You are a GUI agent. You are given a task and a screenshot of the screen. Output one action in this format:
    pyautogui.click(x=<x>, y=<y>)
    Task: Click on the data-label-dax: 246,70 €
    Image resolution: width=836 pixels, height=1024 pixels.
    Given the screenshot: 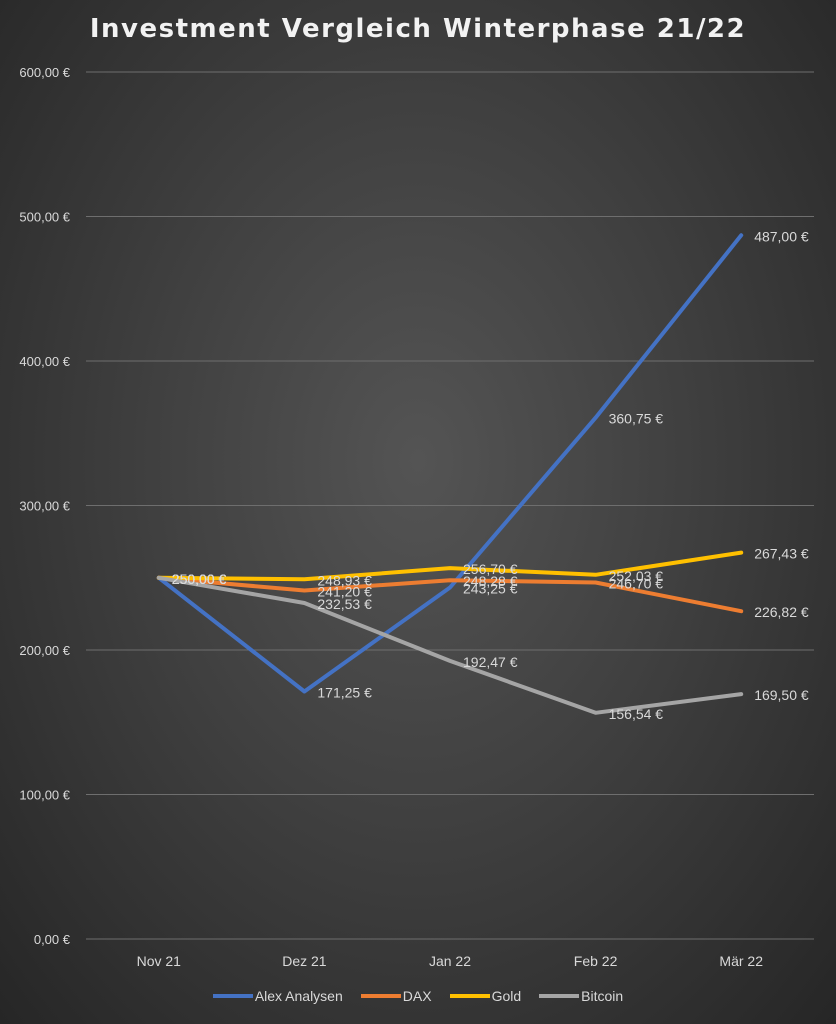 What is the action you would take?
    pyautogui.click(x=636, y=584)
    